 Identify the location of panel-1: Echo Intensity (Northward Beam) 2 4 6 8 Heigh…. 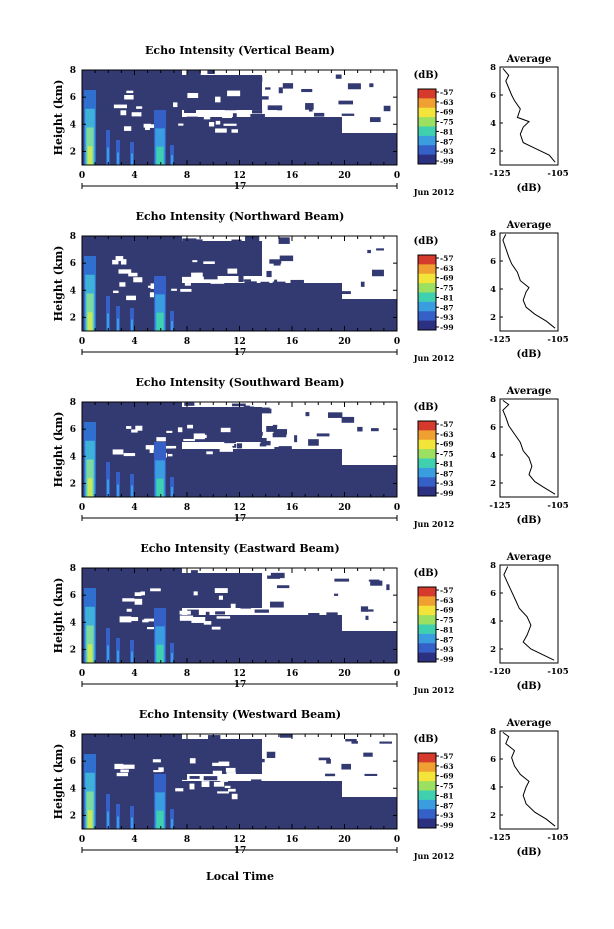
(310, 286).